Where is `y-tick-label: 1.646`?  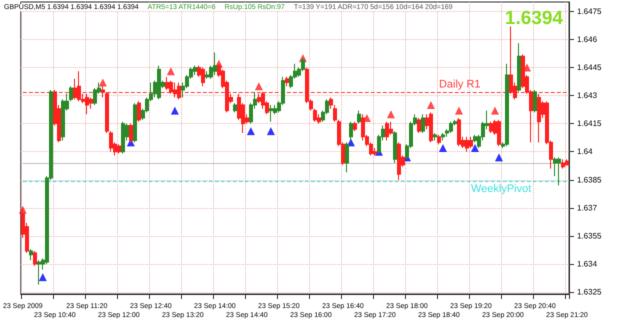
y-tick-label: 1.646 is located at coordinates (587, 39).